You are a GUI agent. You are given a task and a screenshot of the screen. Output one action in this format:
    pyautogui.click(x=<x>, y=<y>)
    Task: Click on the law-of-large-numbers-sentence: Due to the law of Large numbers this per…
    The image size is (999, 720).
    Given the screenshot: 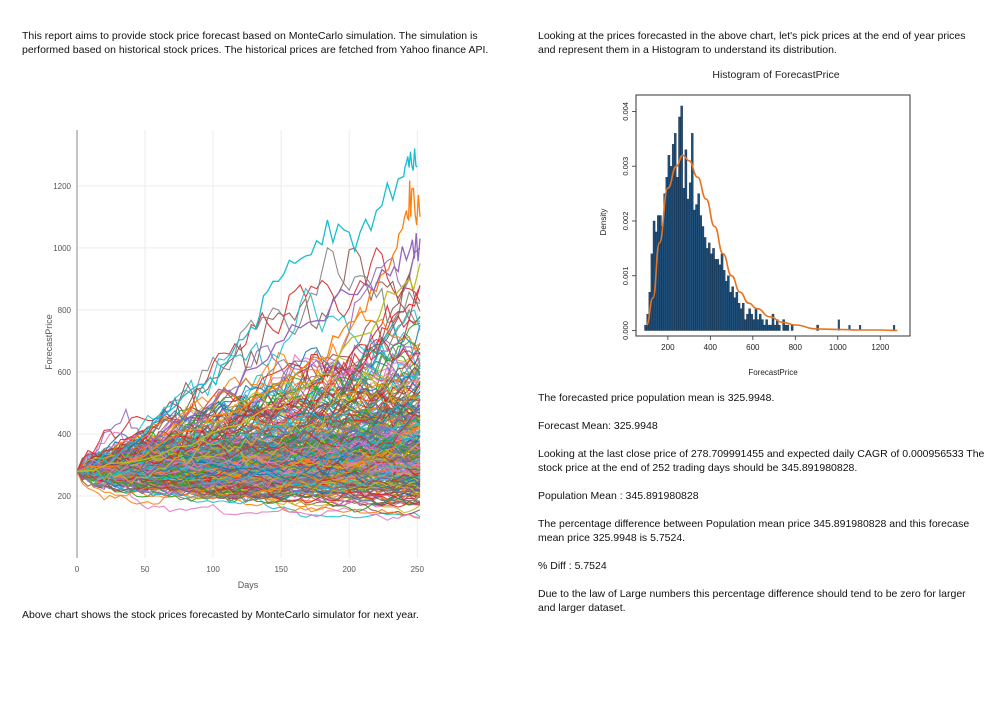 What is the action you would take?
    pyautogui.click(x=752, y=601)
    